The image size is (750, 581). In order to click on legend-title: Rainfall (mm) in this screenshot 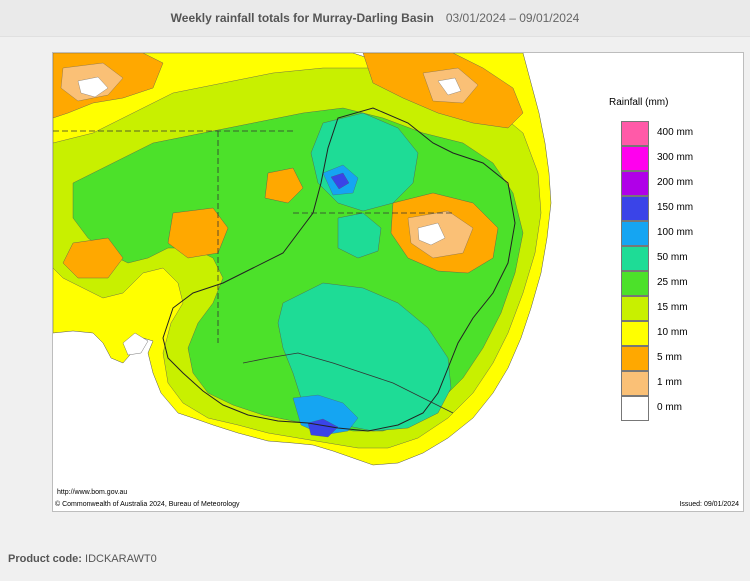, I will do `click(639, 102)`.